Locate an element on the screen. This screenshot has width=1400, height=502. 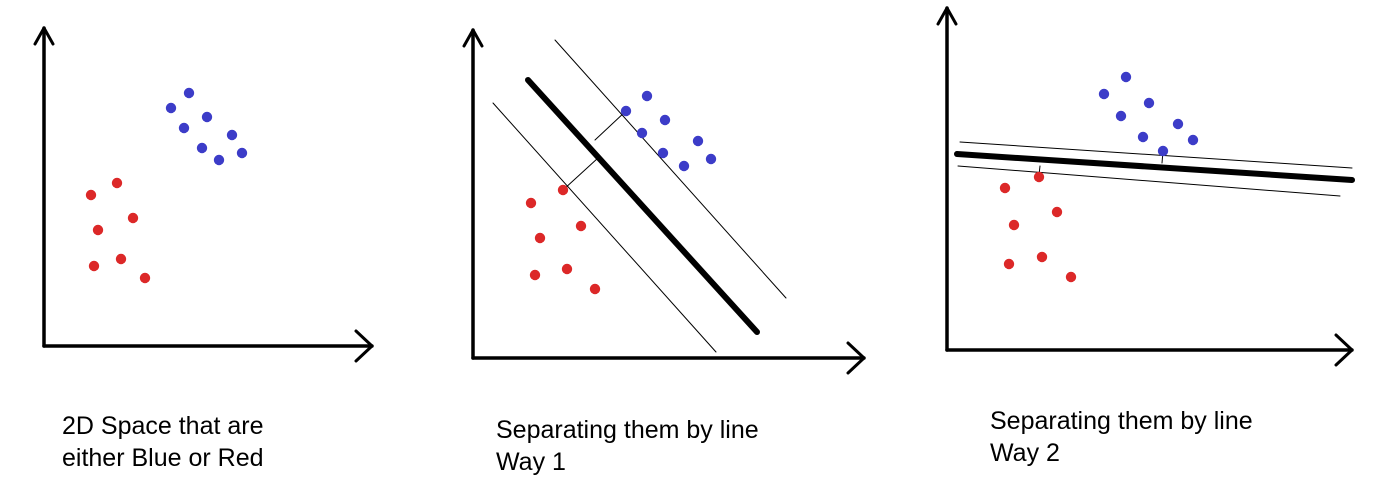
panel-3-caption-line-2: Way 2 is located at coordinates (1025, 453).